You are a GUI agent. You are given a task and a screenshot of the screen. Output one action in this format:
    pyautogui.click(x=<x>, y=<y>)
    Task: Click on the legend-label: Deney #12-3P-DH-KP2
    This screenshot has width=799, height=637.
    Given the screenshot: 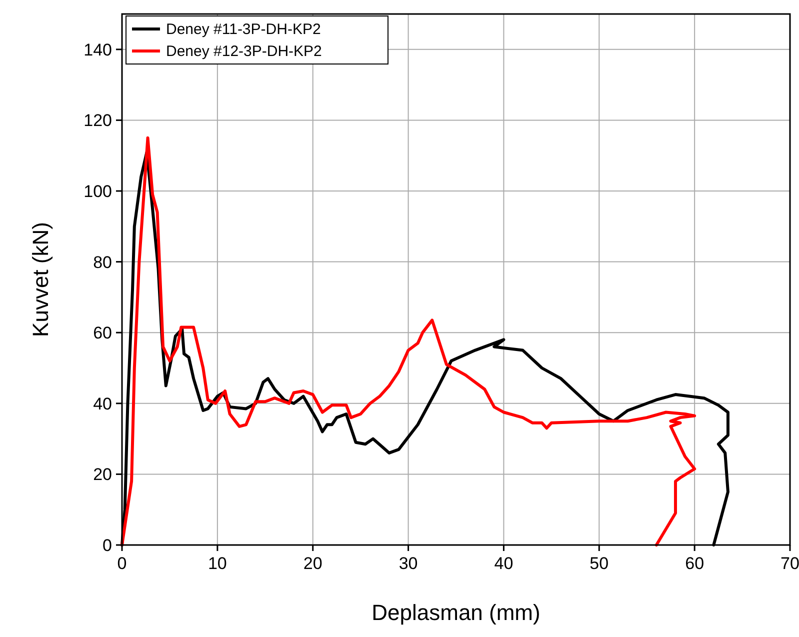 What is the action you would take?
    pyautogui.click(x=244, y=51)
    